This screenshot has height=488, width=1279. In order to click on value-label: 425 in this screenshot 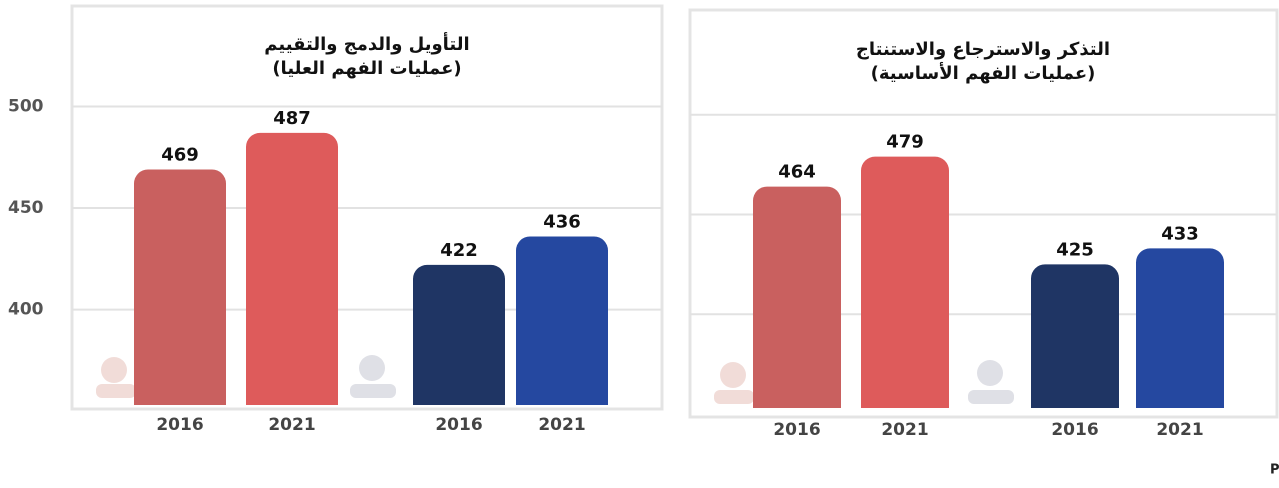, I will do `click(1075, 249)`.